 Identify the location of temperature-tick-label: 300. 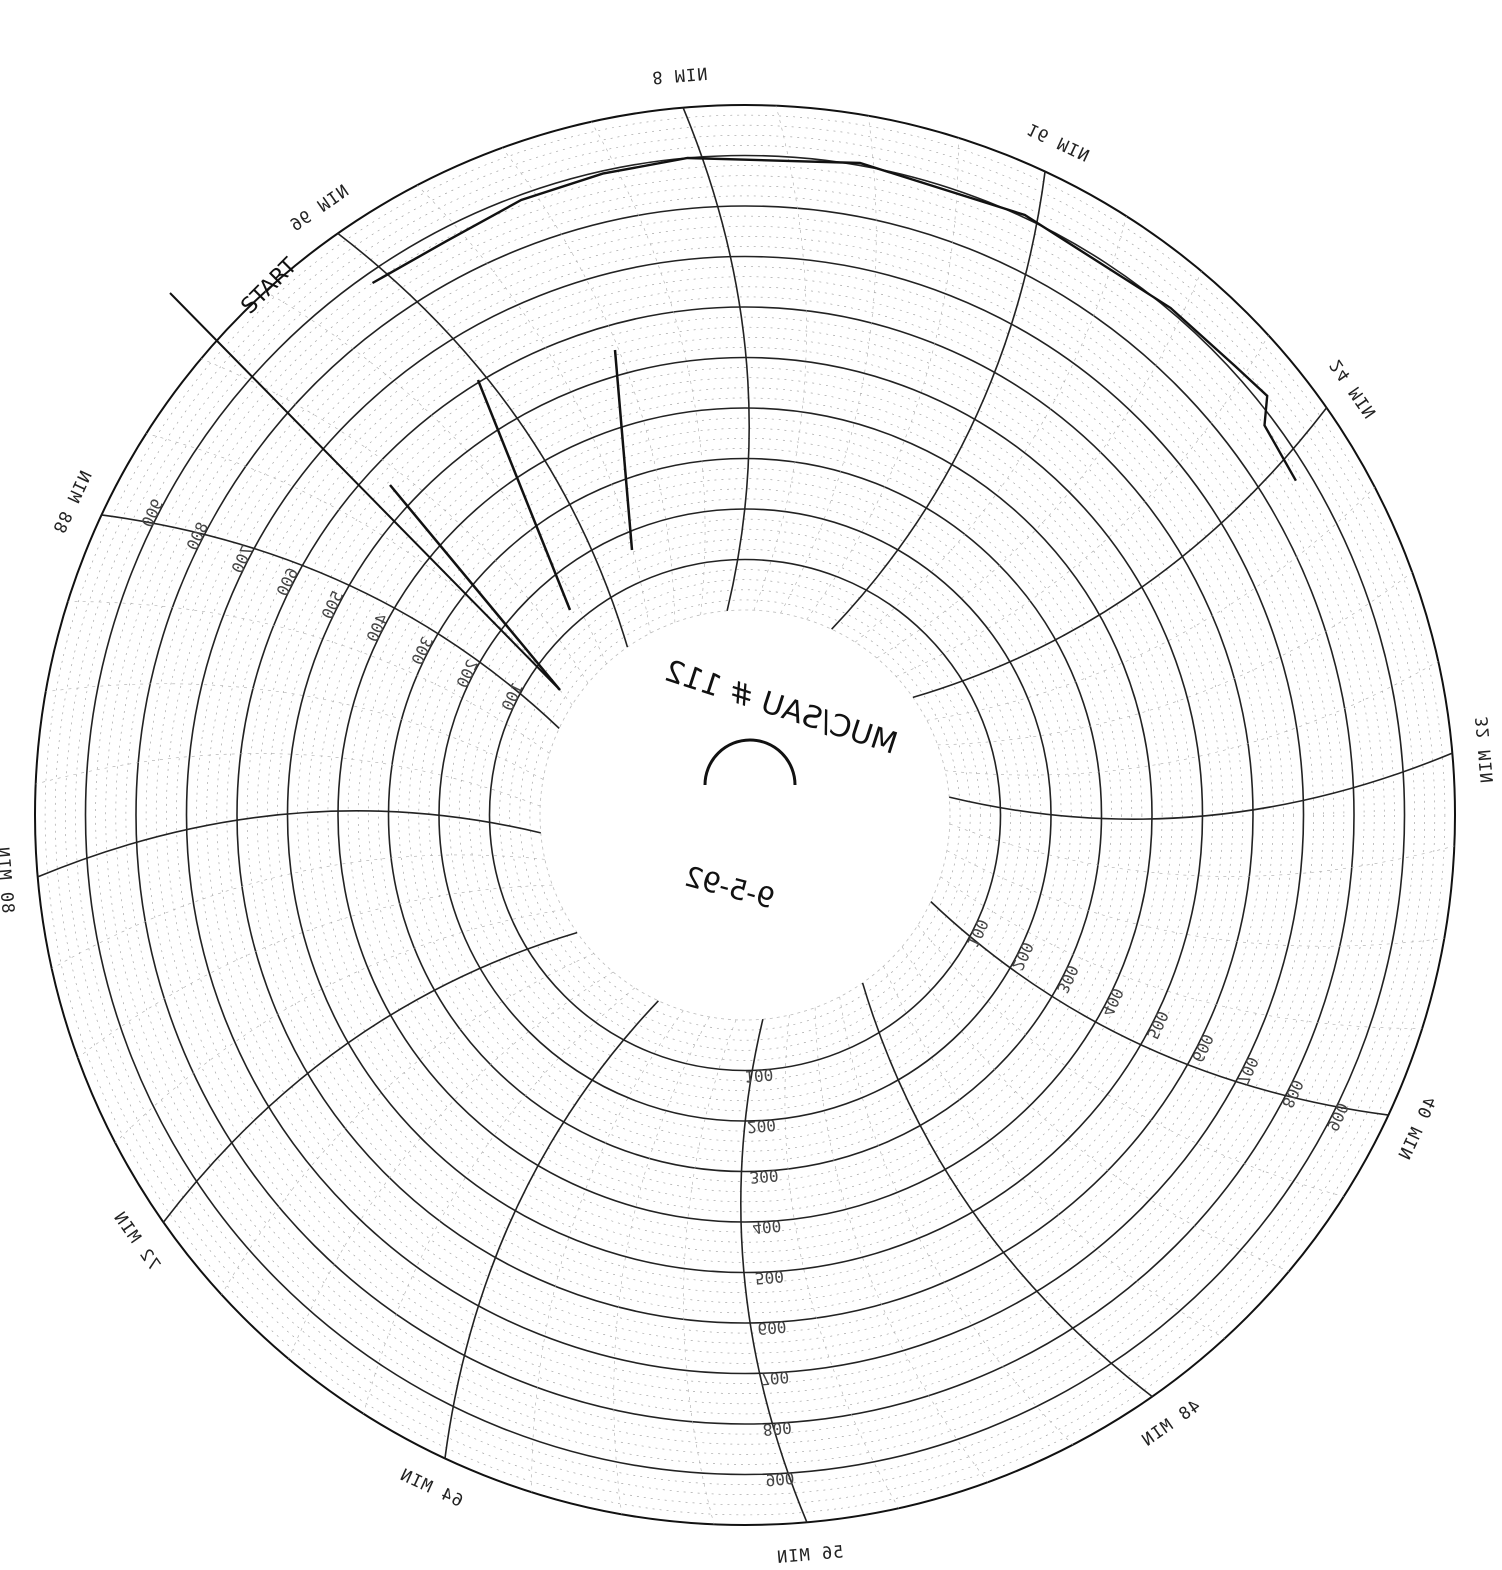
(764, 1176).